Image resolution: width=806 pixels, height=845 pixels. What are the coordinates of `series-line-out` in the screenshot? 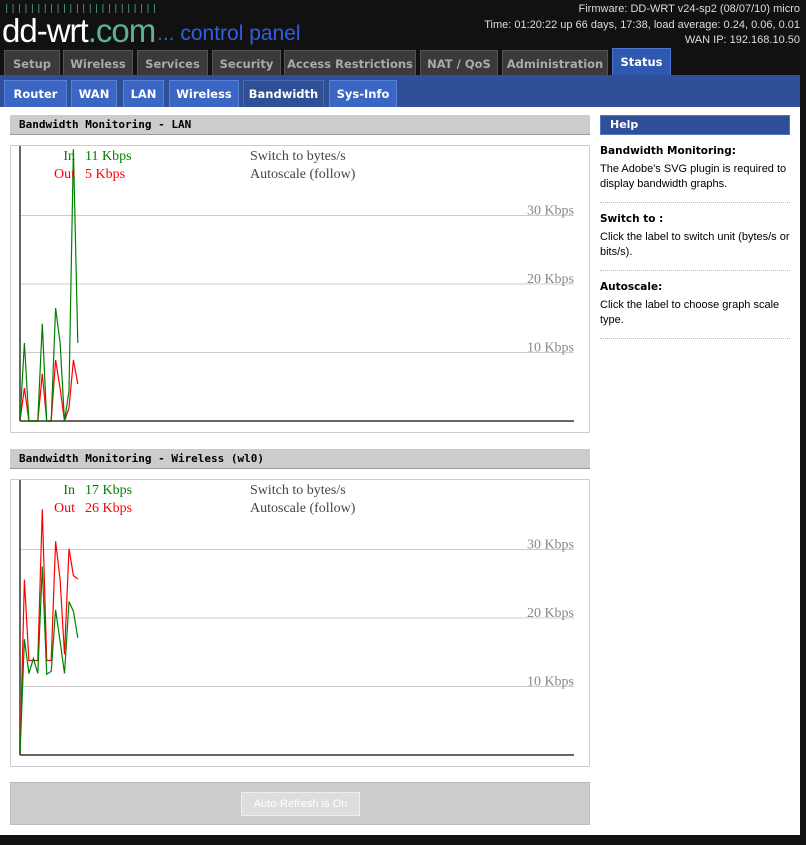 It's located at (49, 632).